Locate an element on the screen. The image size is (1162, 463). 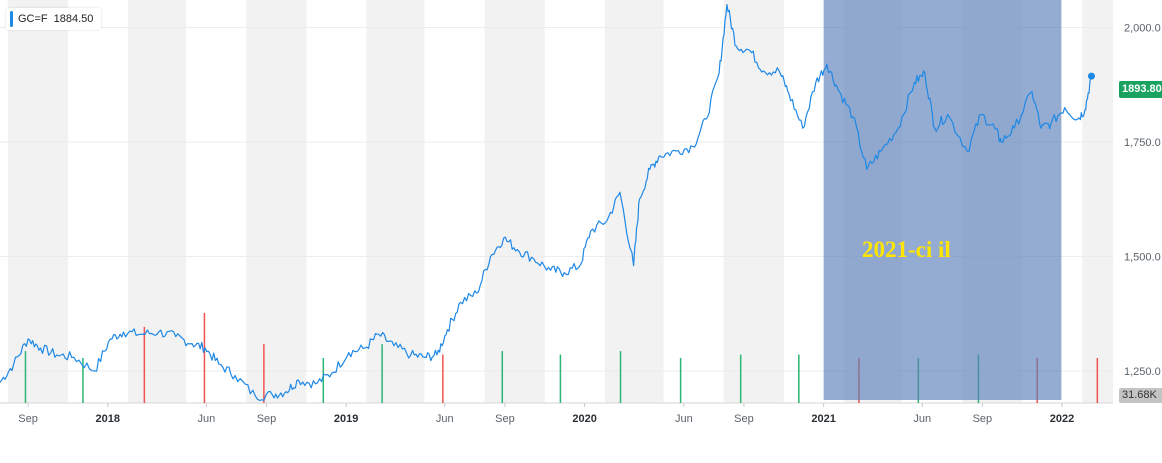
series-legend: GC=F 1884.50 is located at coordinates (54, 19).